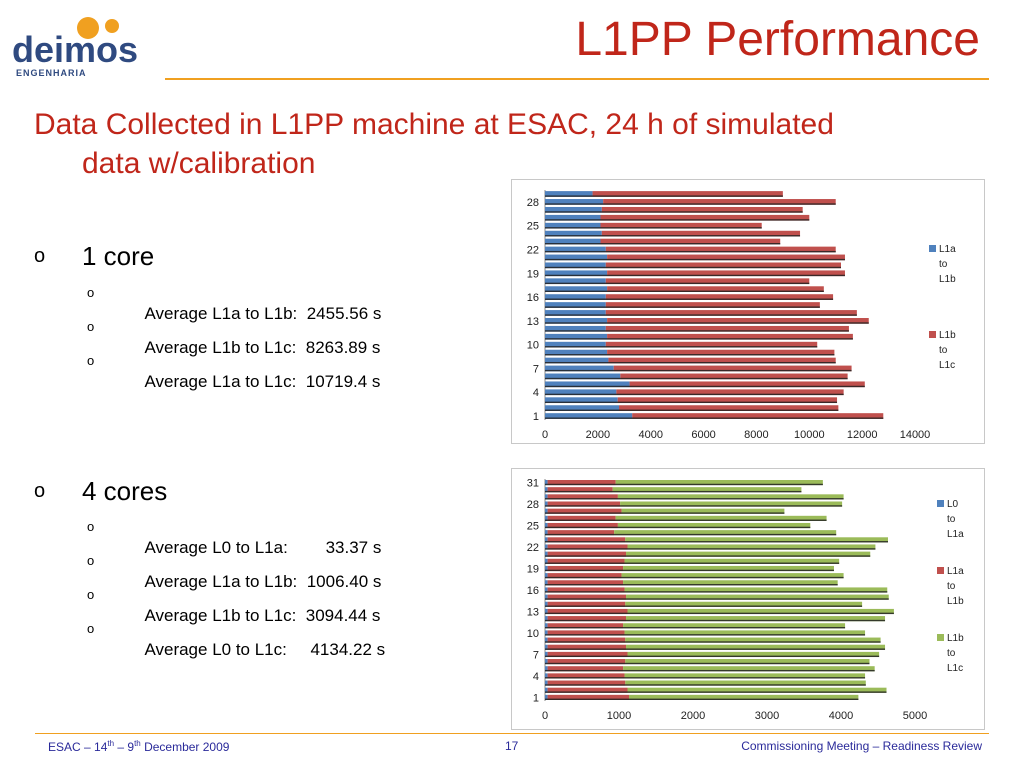 The width and height of the screenshot is (1024, 768). What do you see at coordinates (703, 435) in the screenshot?
I see `x-tick-label: 6000` at bounding box center [703, 435].